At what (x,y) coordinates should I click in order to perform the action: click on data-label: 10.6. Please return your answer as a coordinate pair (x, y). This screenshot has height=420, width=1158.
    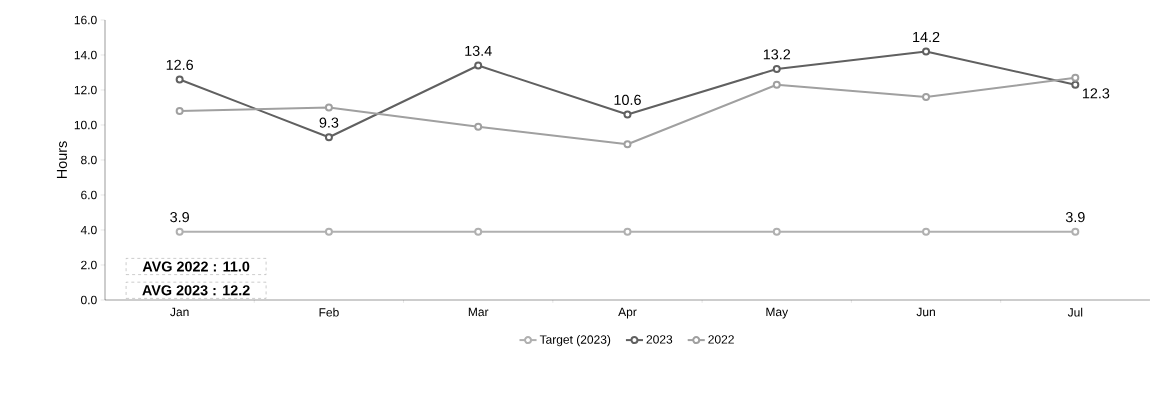
    Looking at the image, I should click on (627, 99).